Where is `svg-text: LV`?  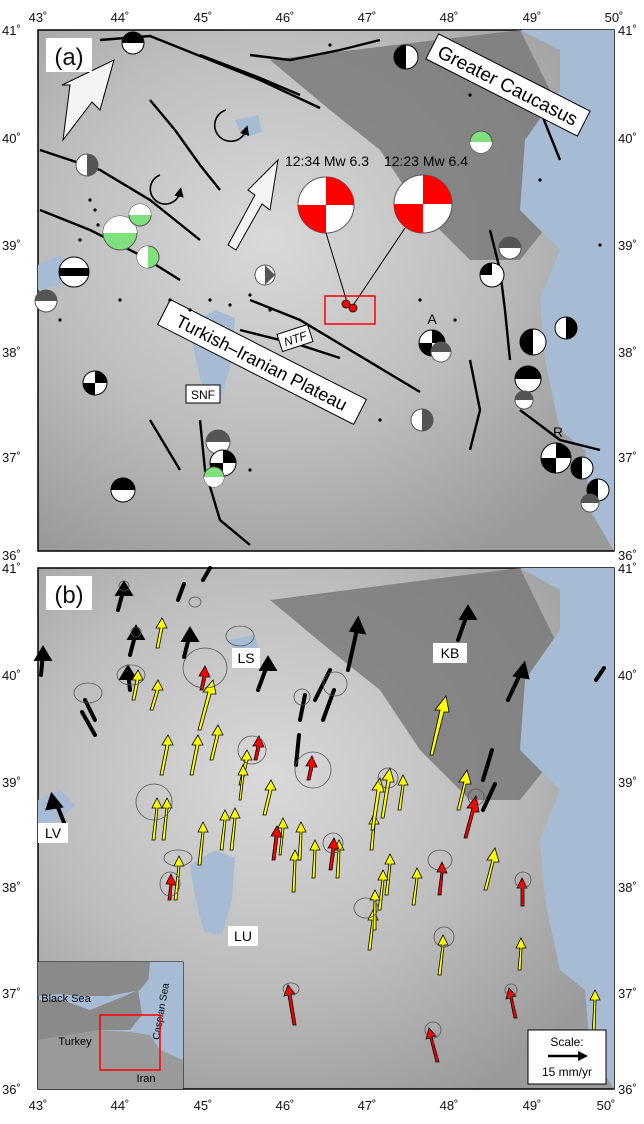 svg-text: LV is located at coordinates (53, 833).